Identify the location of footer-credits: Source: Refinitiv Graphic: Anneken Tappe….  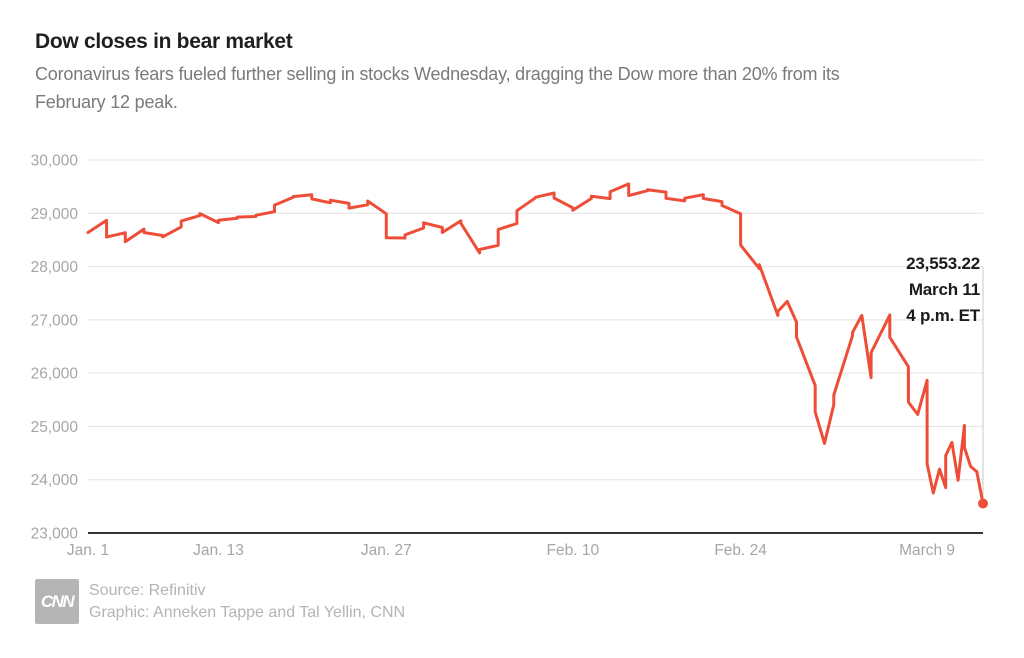
(247, 601).